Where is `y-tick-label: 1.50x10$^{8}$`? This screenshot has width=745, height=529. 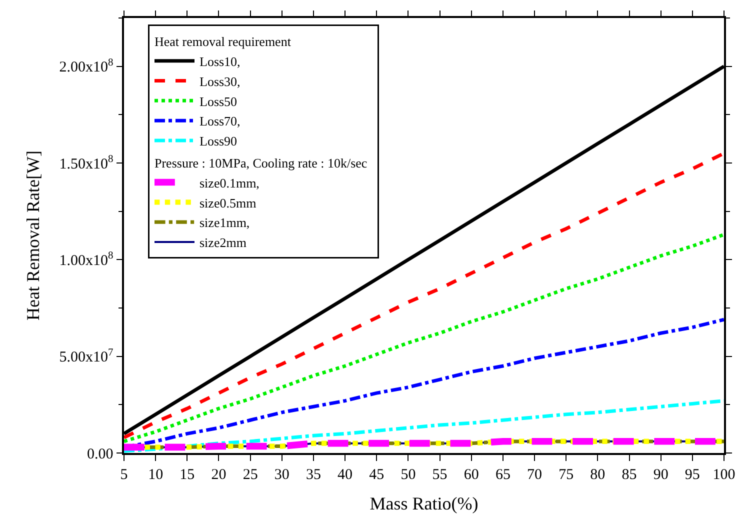 y-tick-label: 1.50x10$^{8}$ is located at coordinates (86, 163).